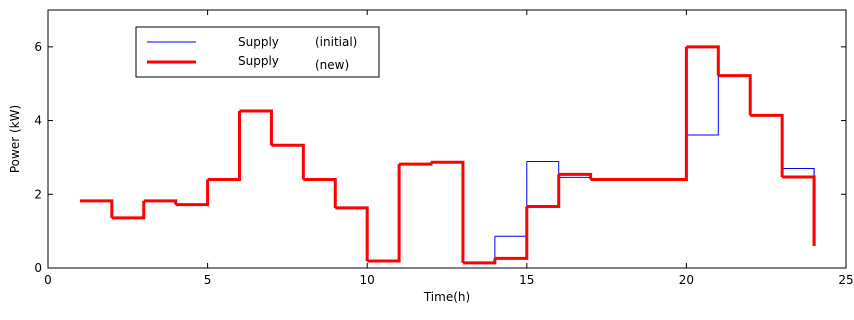  I want to click on y-tick-label: 6, so click(38, 47).